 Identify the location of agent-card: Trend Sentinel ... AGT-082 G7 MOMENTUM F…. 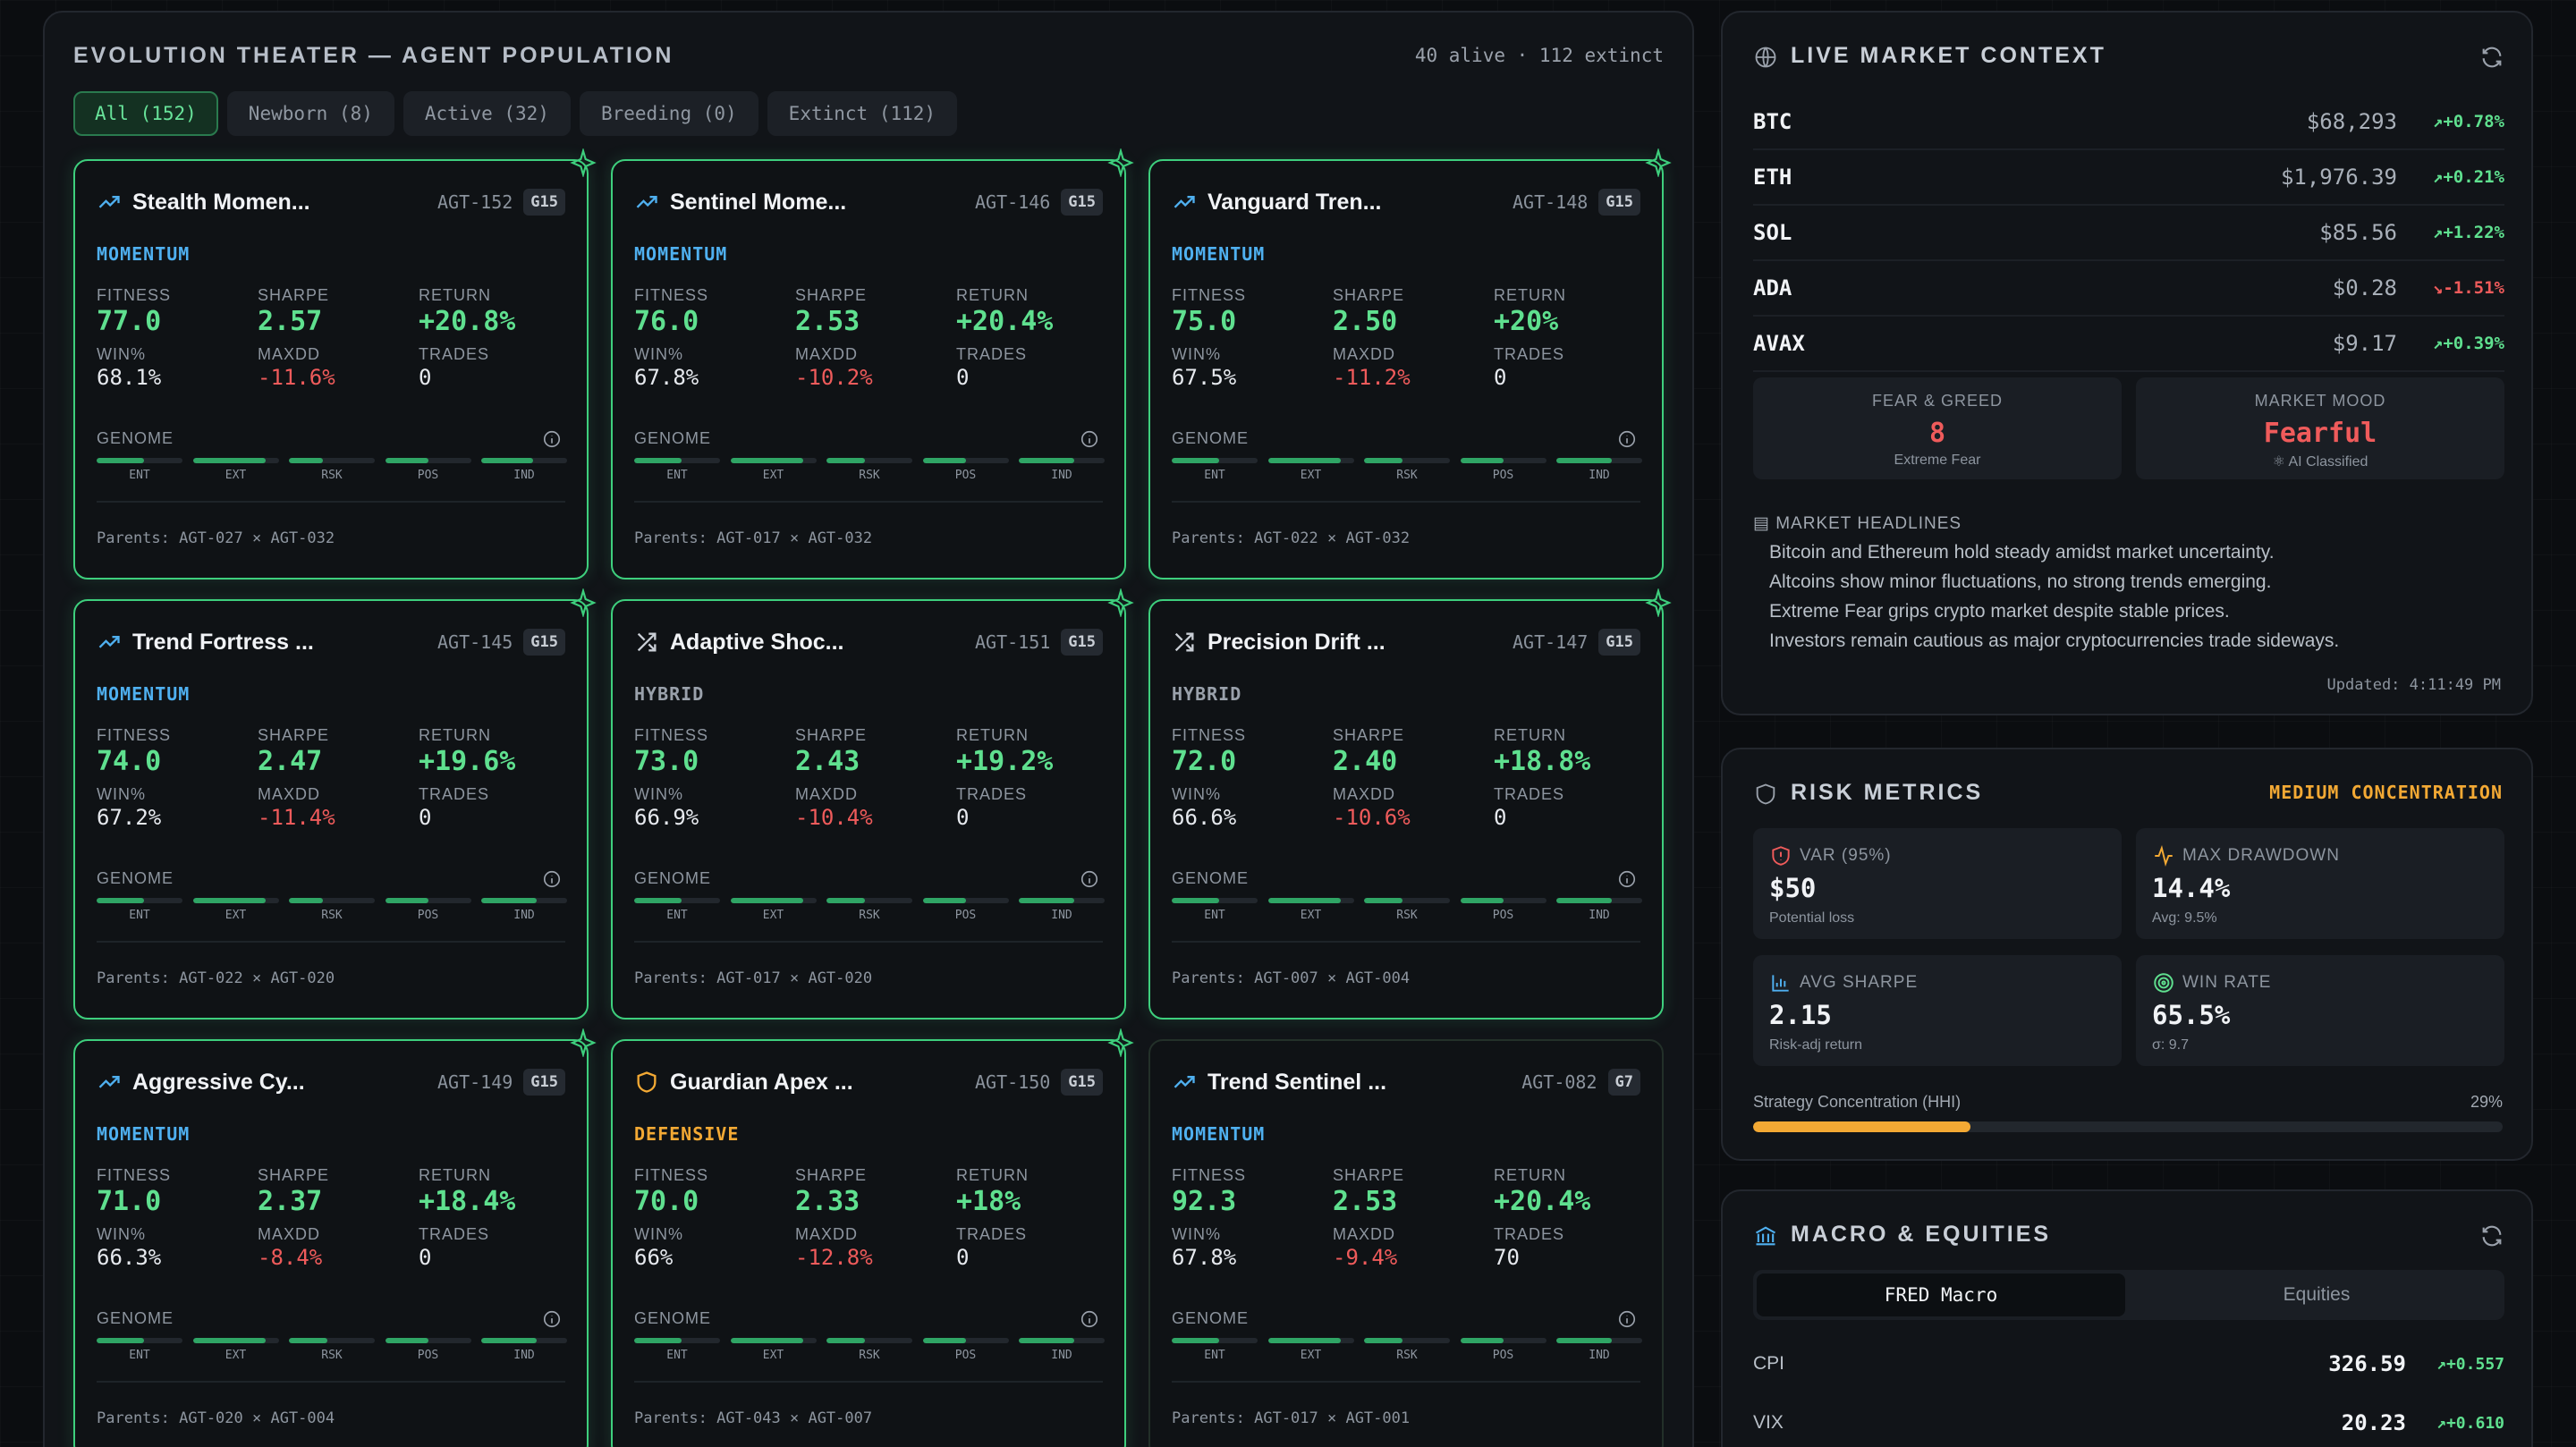
(1406, 1243).